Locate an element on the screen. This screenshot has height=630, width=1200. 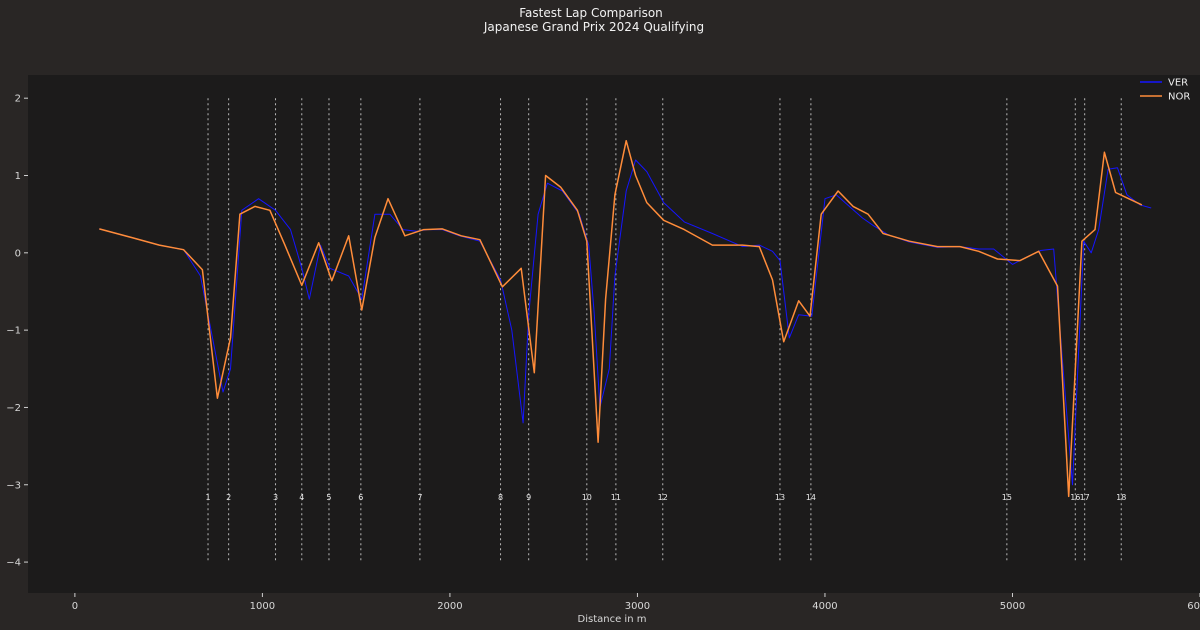
corner-label: 1 is located at coordinates (207, 497).